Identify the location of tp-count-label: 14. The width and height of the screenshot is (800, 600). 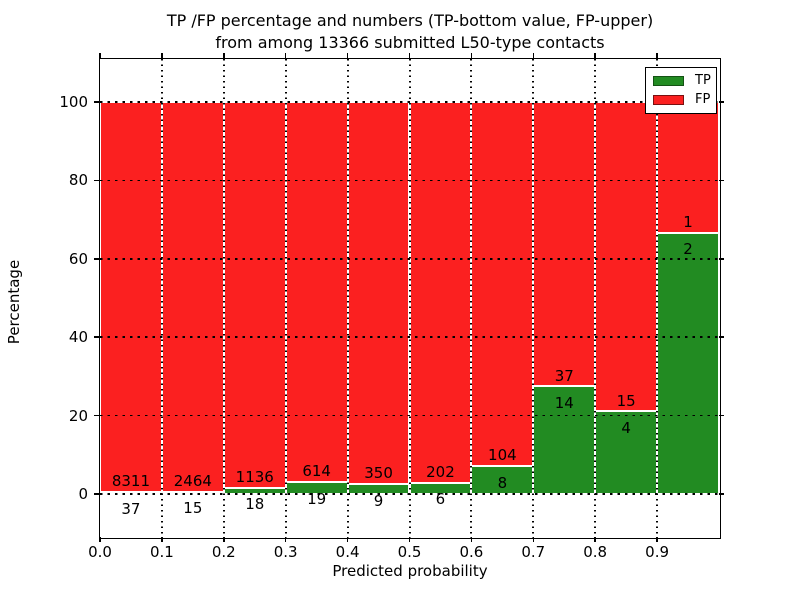
(564, 402).